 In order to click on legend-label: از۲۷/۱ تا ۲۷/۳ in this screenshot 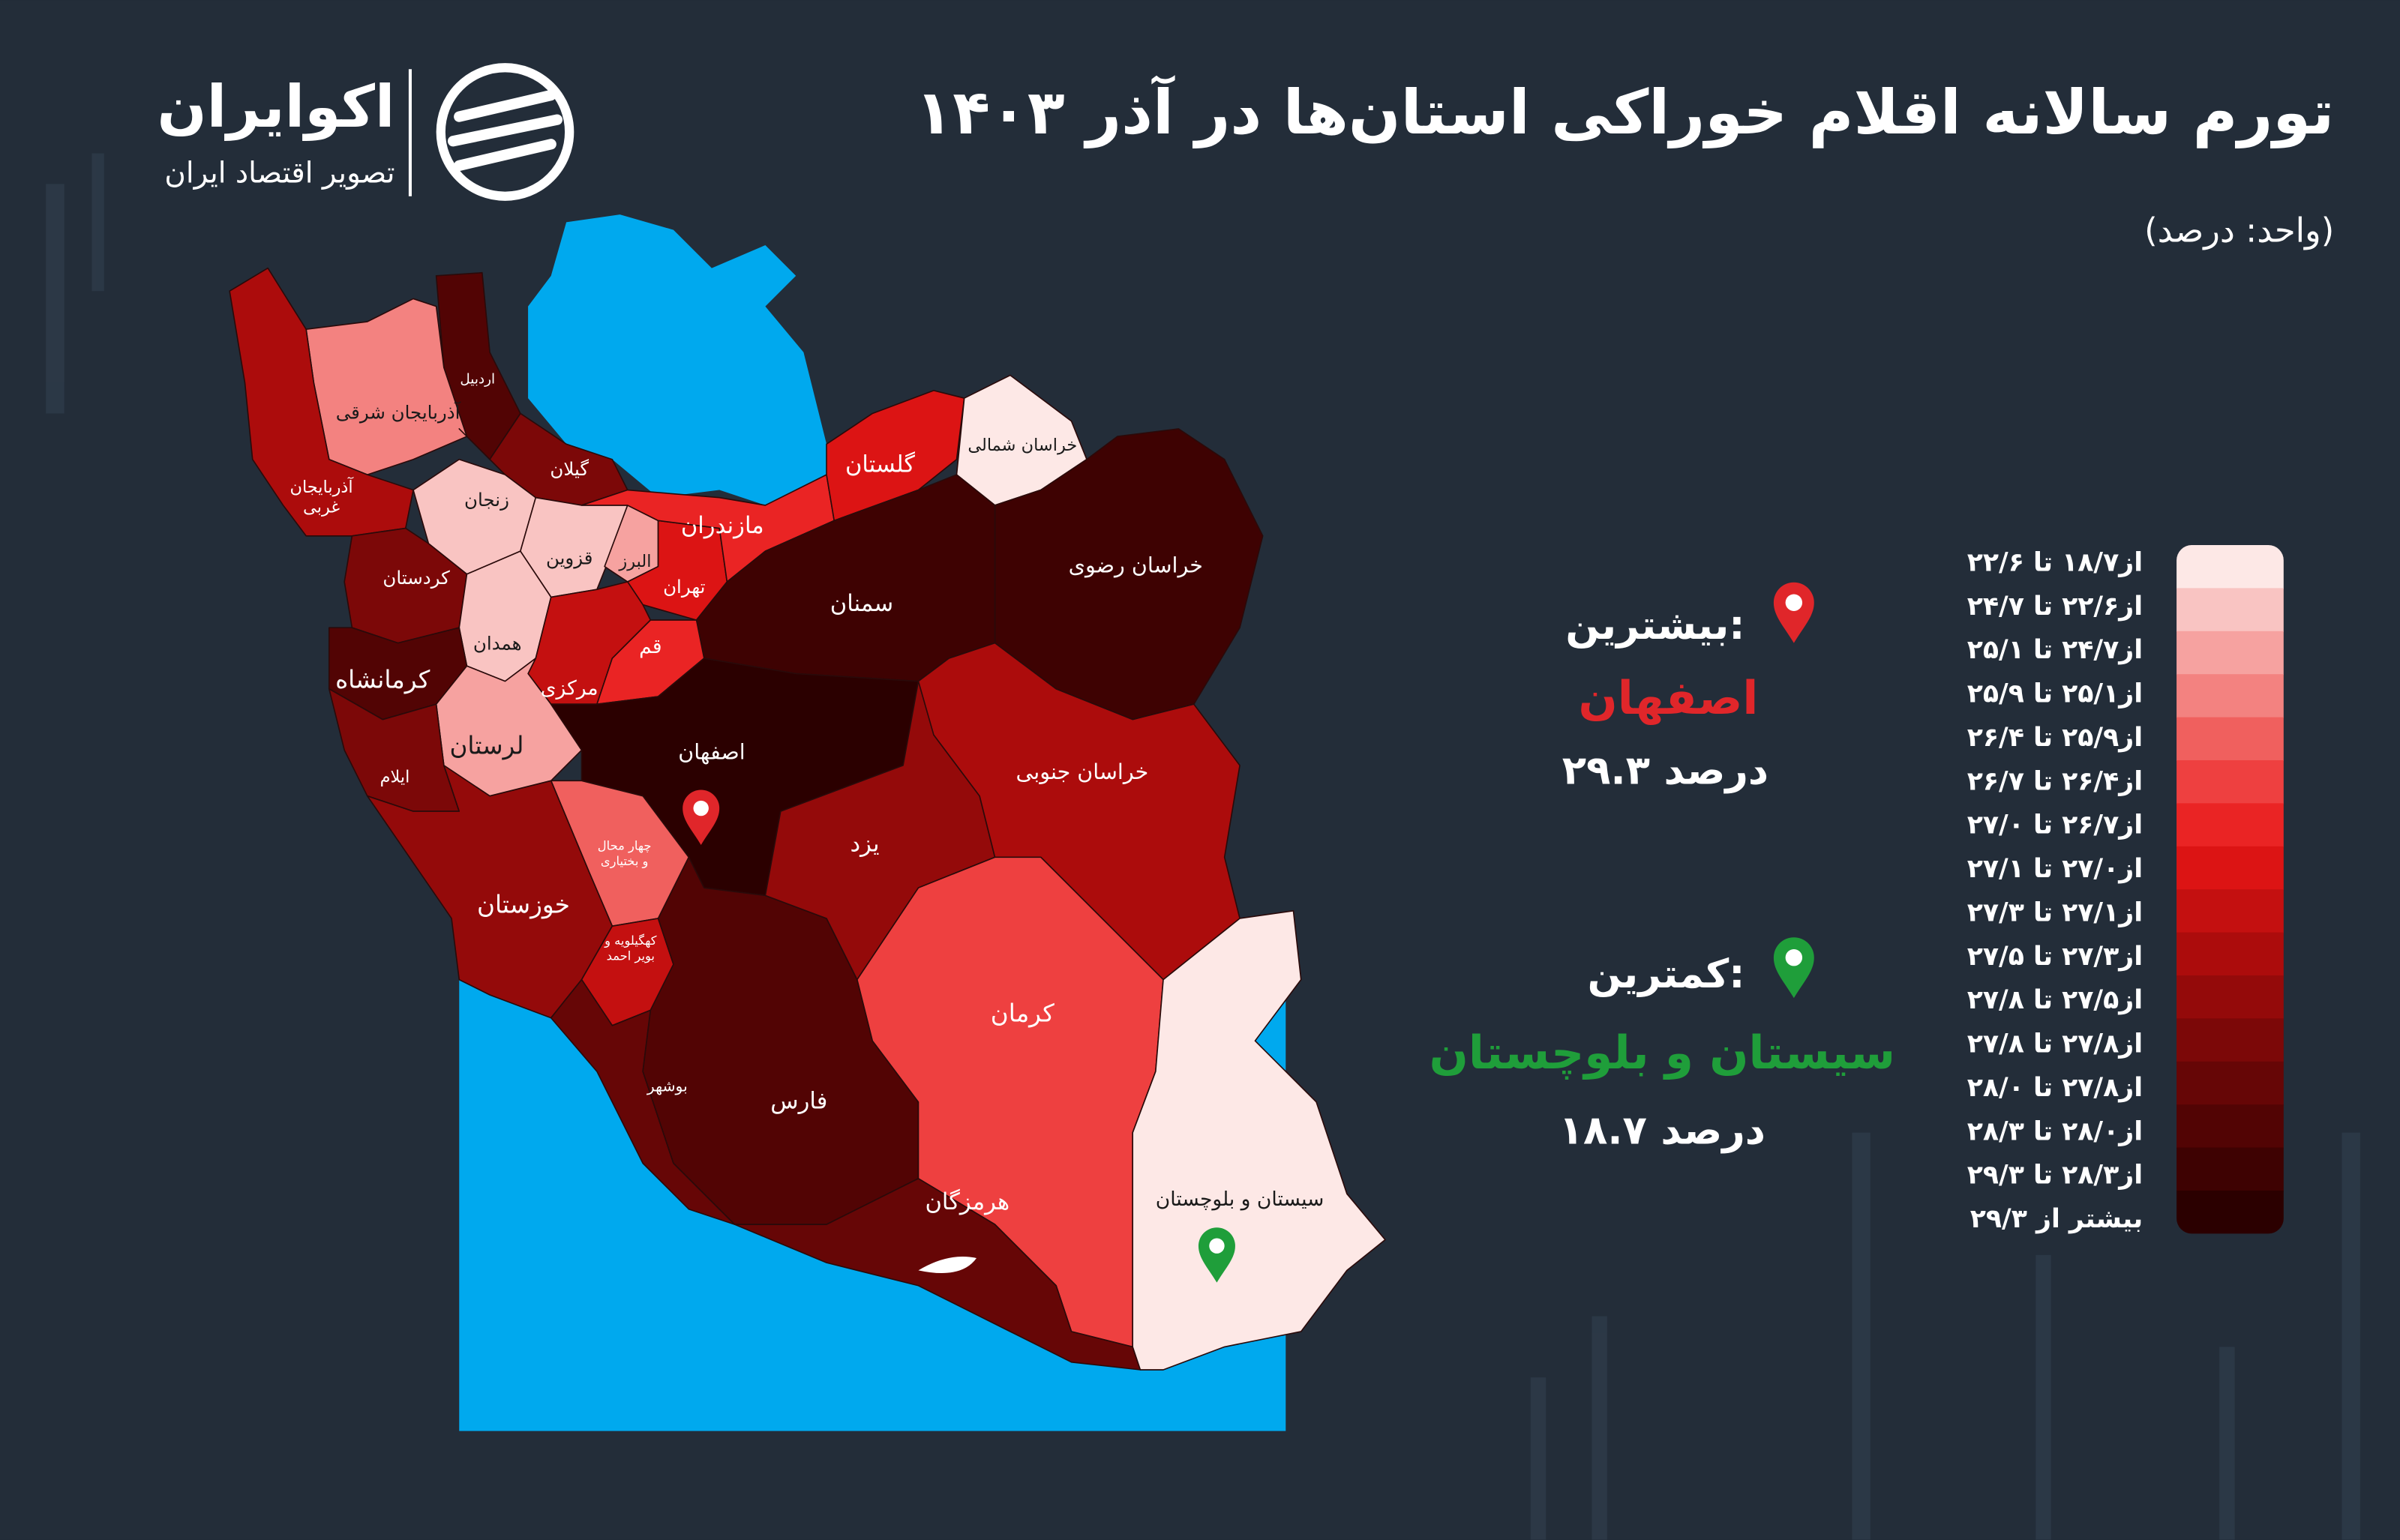, I will do `click(2055, 912)`.